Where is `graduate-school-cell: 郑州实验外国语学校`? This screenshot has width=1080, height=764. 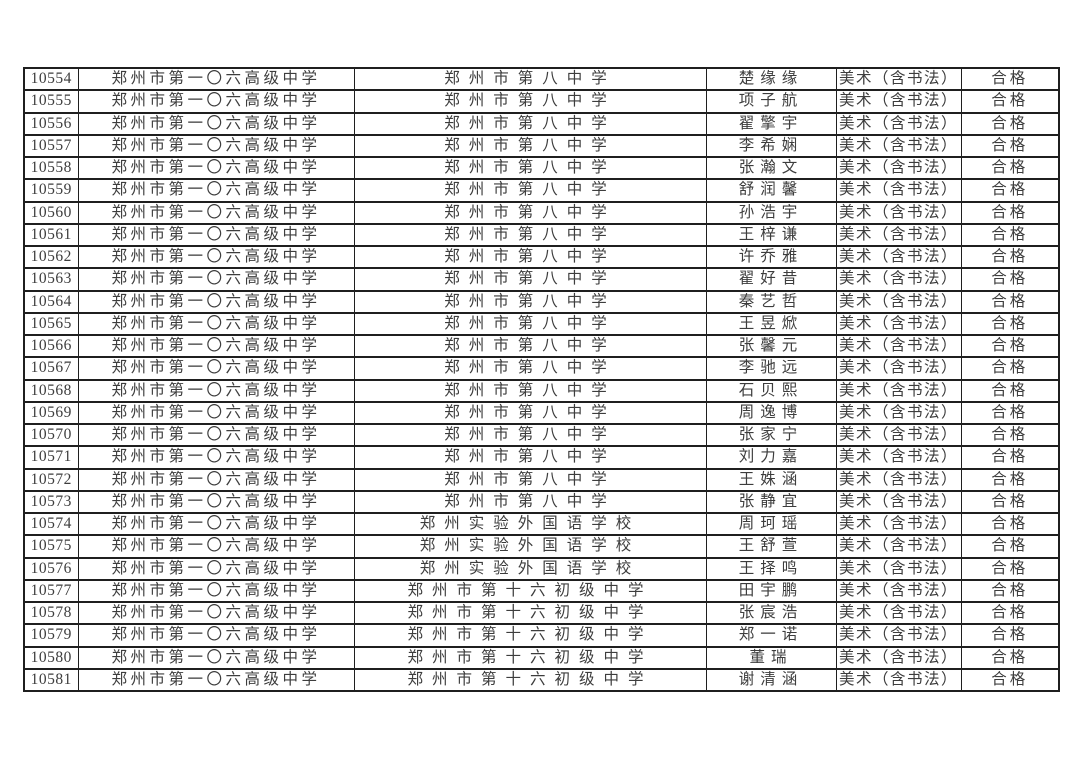 graduate-school-cell: 郑州实验外国语学校 is located at coordinates (530, 524).